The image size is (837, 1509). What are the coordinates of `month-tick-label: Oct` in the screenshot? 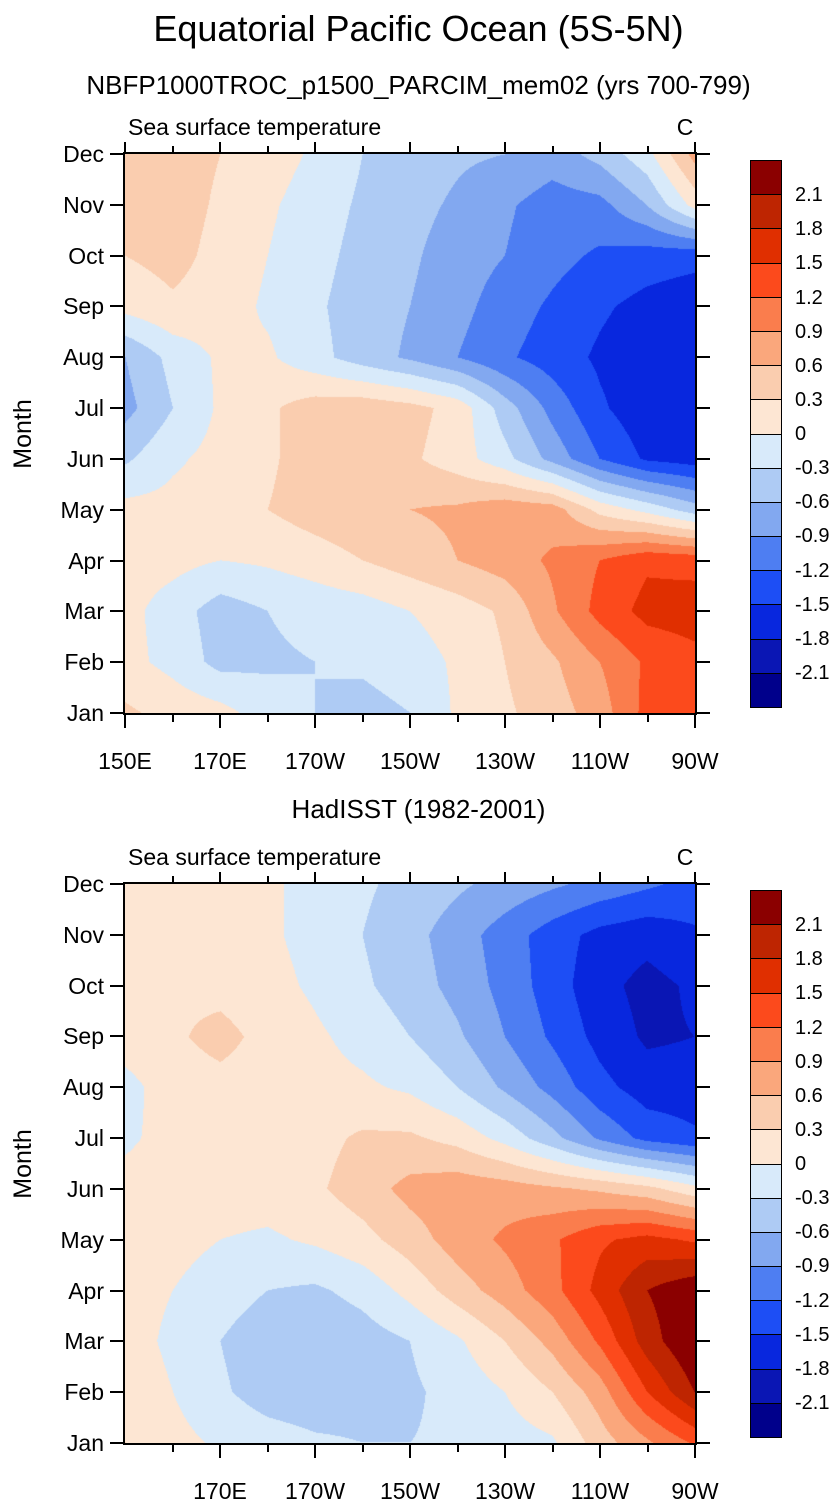 It's located at (86, 255).